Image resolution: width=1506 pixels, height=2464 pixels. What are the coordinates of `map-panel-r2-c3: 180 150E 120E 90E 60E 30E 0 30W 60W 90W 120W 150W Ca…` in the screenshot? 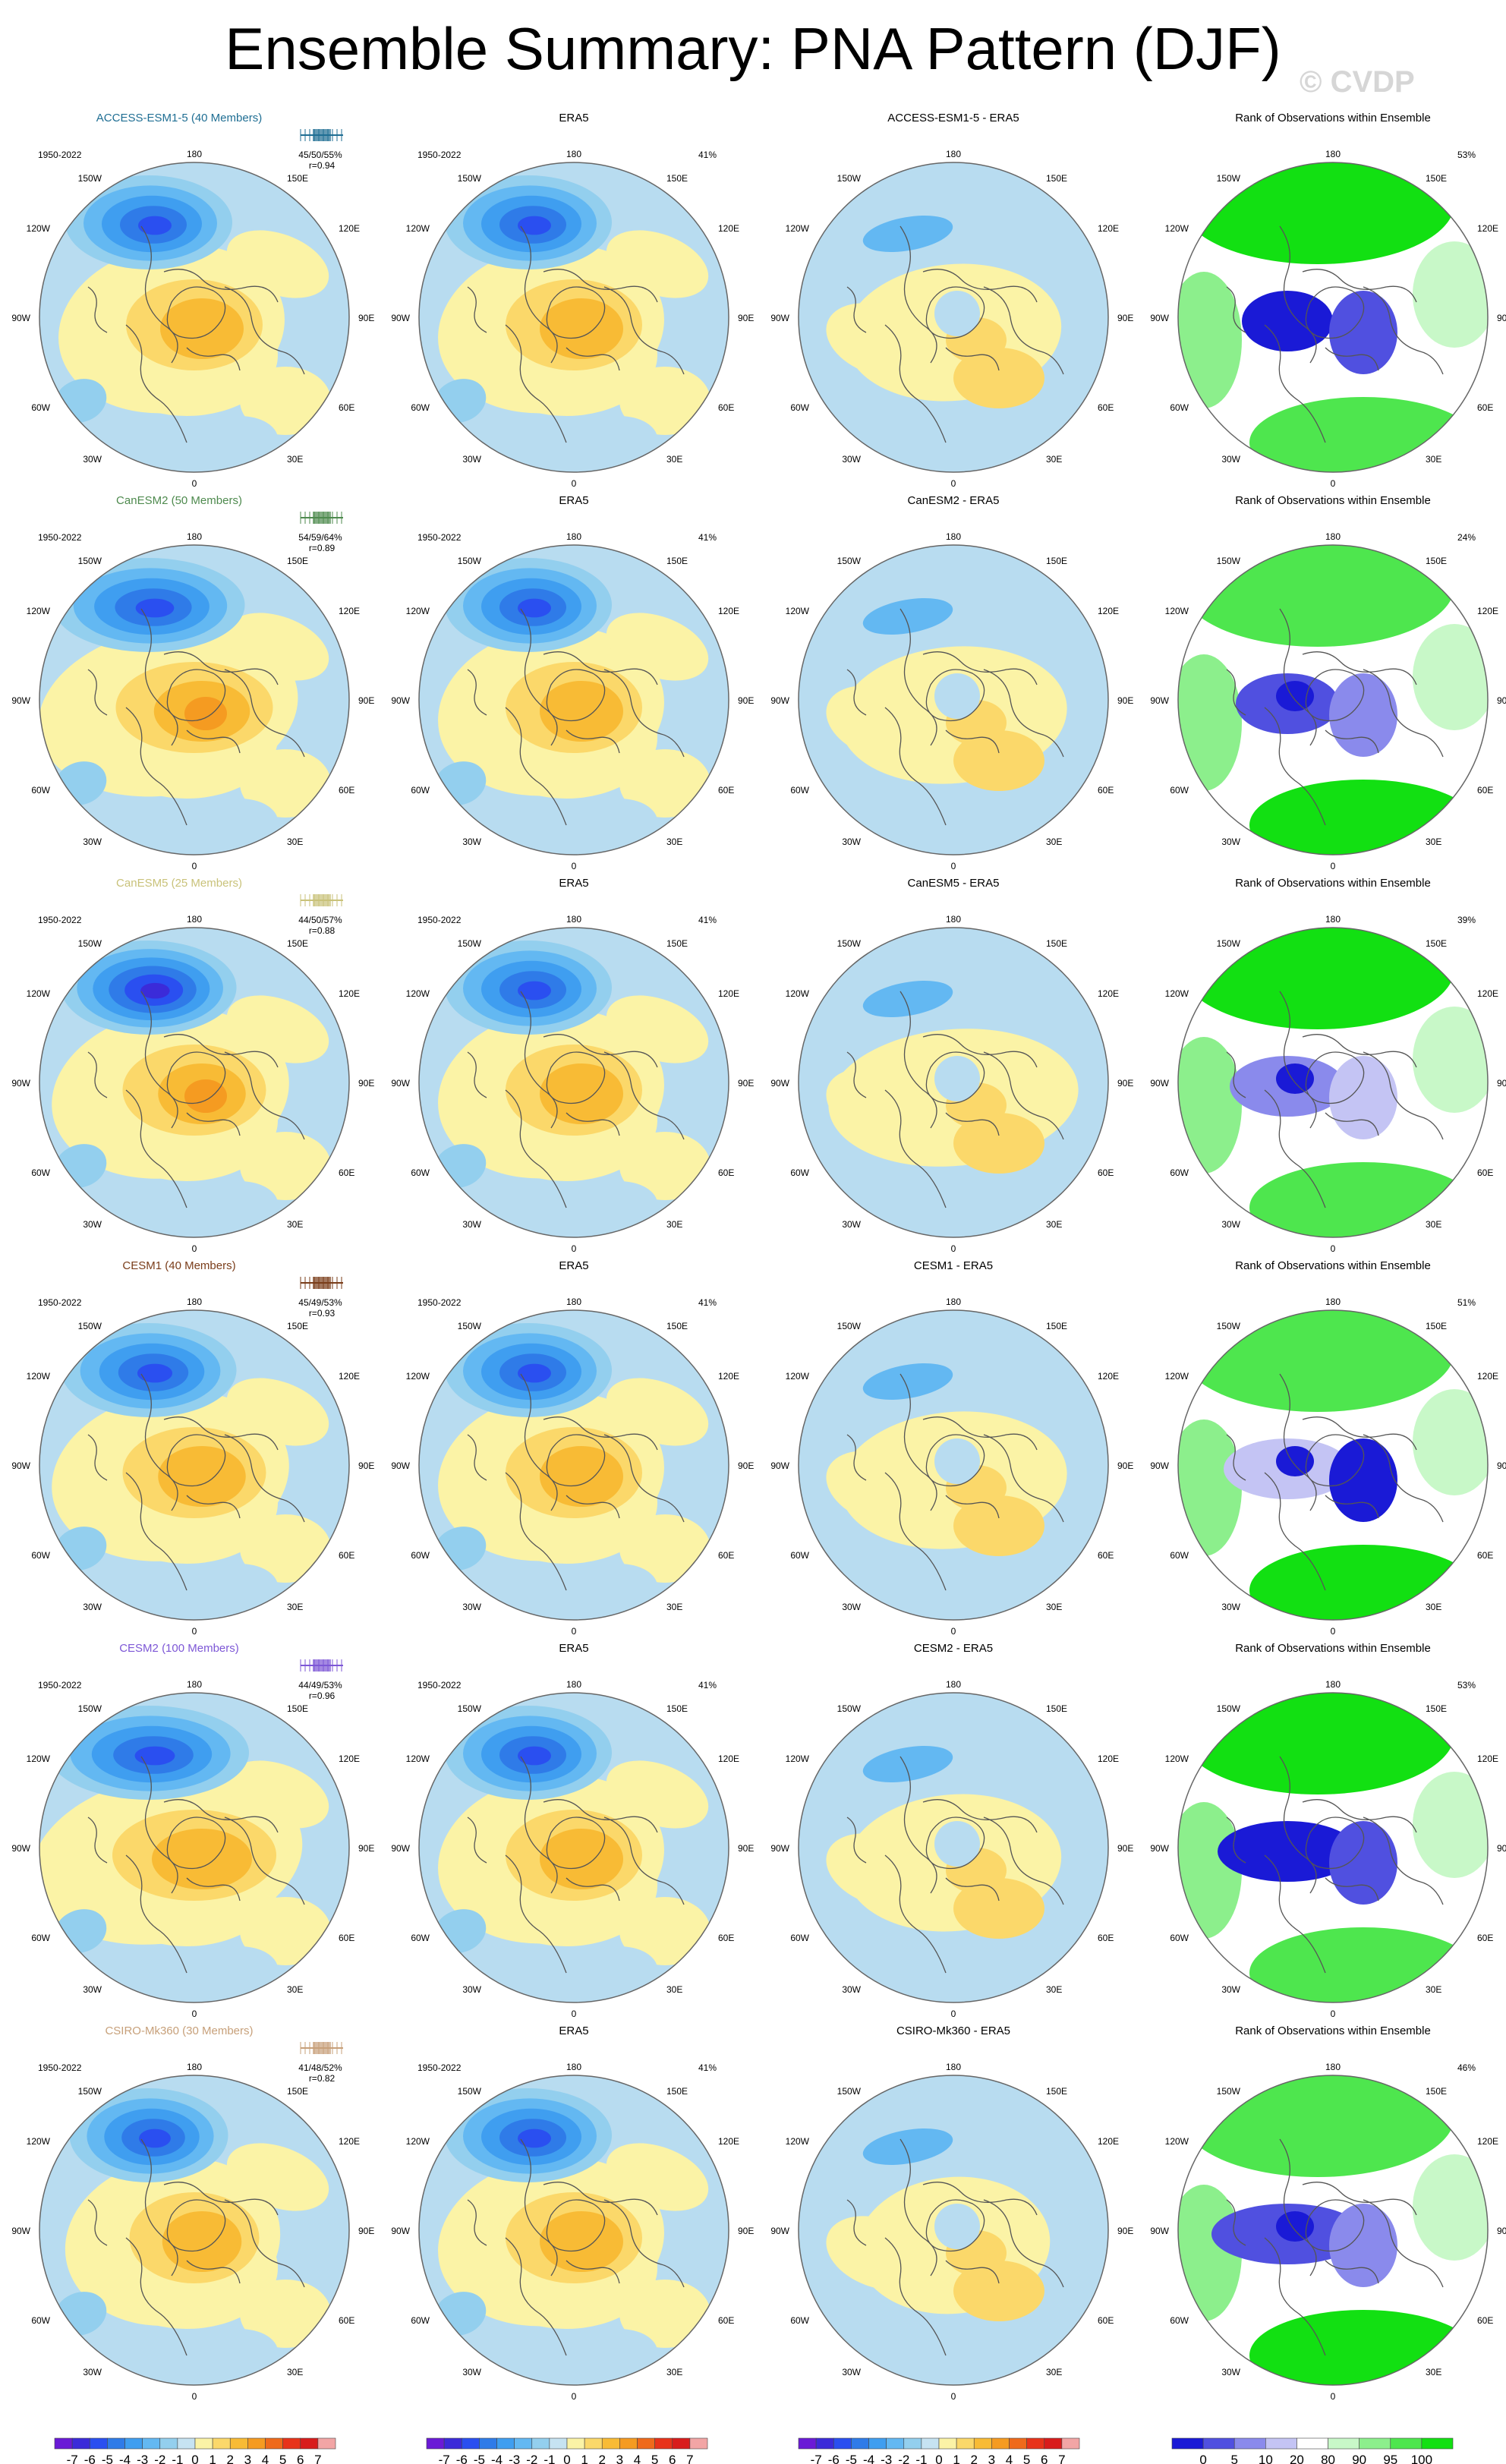 It's located at (951, 682).